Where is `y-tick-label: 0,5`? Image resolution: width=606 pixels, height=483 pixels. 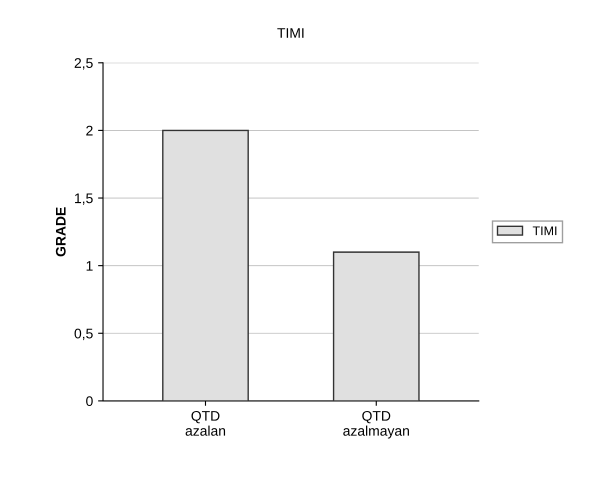 y-tick-label: 0,5 is located at coordinates (83, 334).